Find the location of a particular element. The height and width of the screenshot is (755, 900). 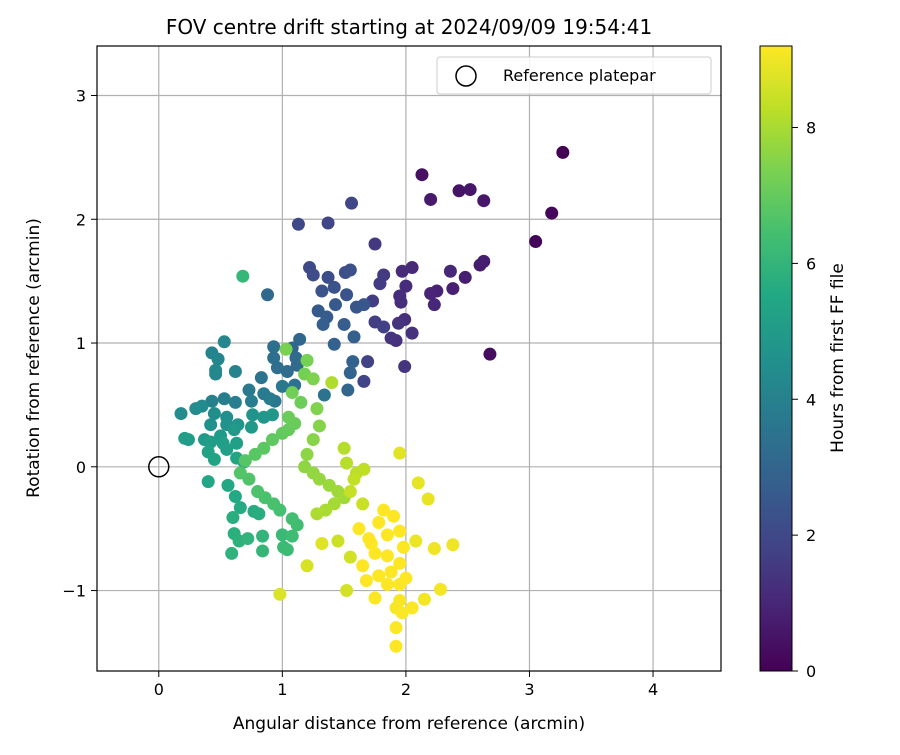

colorbar-ticks: 0 2 4 6 8 is located at coordinates (804, 400).